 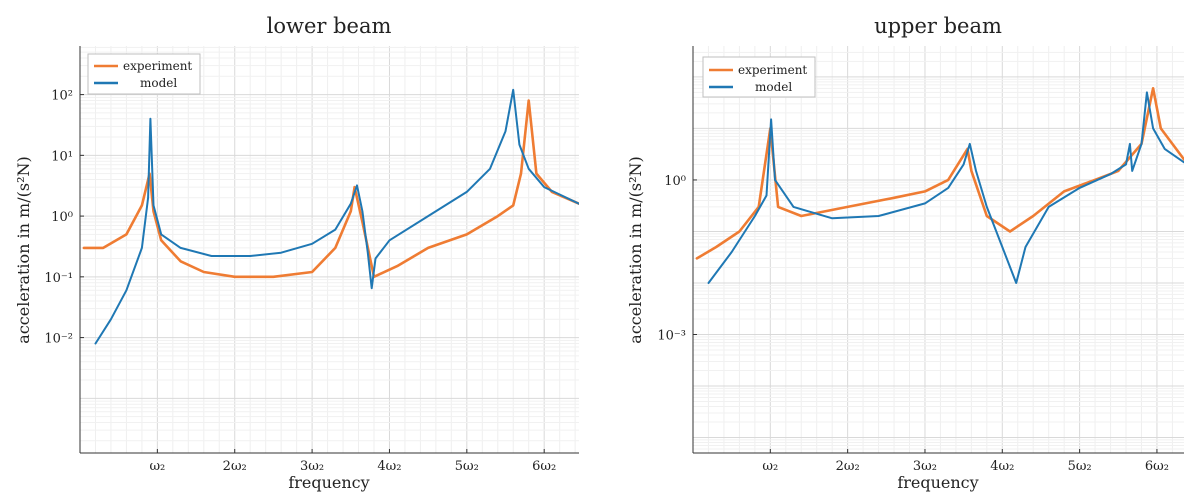 What do you see at coordinates (58, 278) in the screenshot?
I see `y-tick-label: 10⁻¹` at bounding box center [58, 278].